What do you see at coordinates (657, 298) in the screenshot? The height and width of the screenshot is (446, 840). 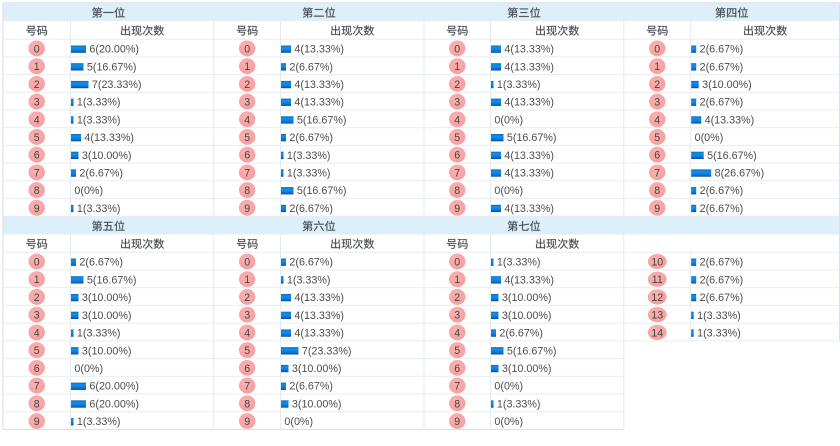 I see `svg-text: 12` at bounding box center [657, 298].